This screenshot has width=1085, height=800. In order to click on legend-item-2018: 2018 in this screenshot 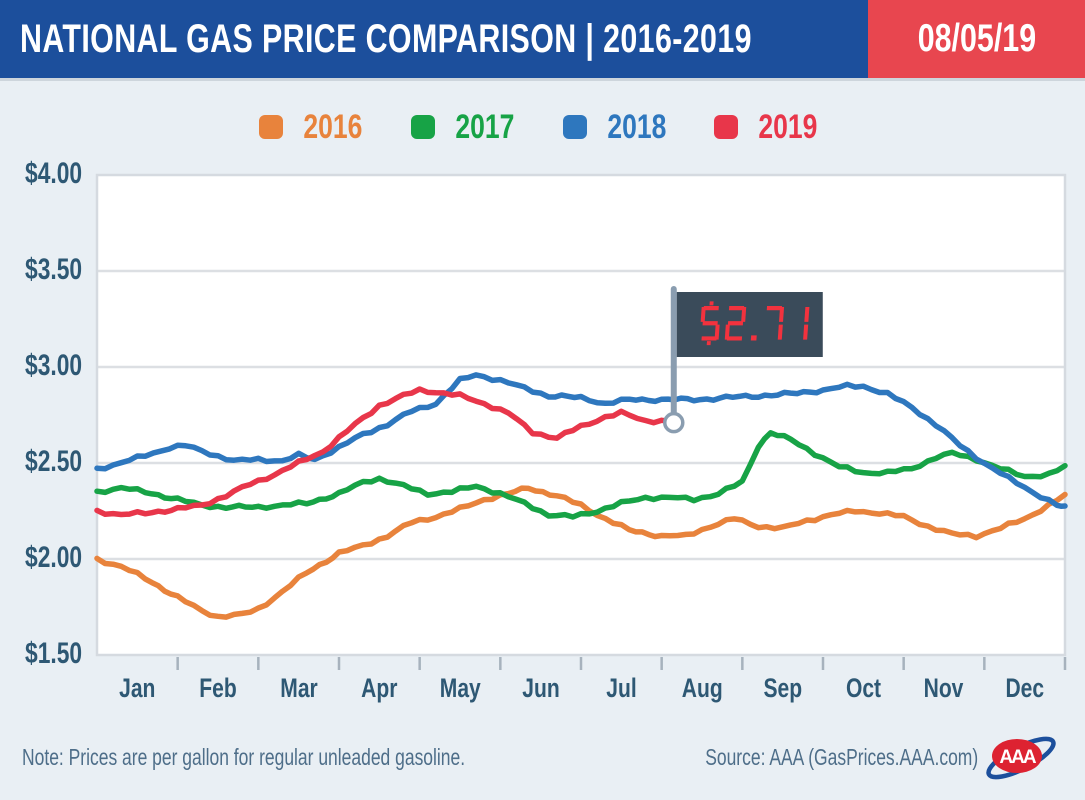, I will do `click(618, 127)`.